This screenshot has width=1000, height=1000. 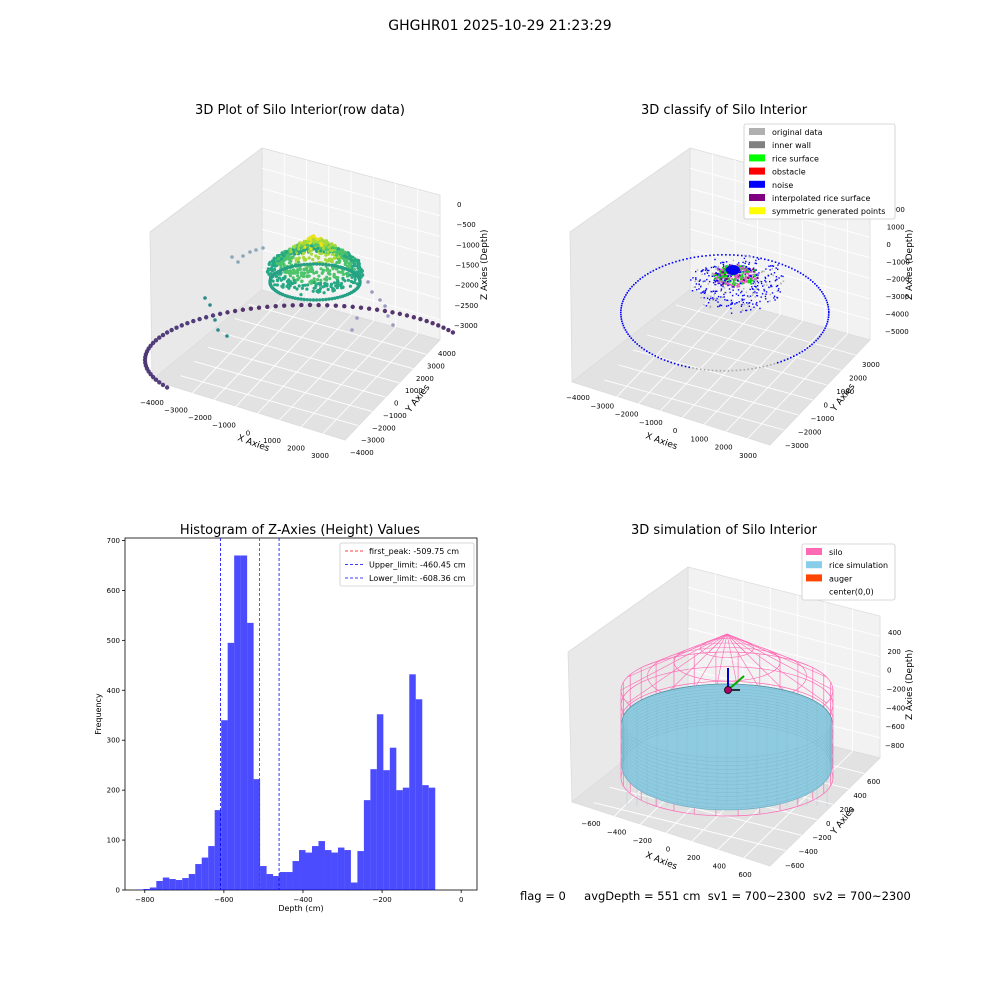 What do you see at coordinates (780, 253) in the screenshot?
I see `grid-line` at bounding box center [780, 253].